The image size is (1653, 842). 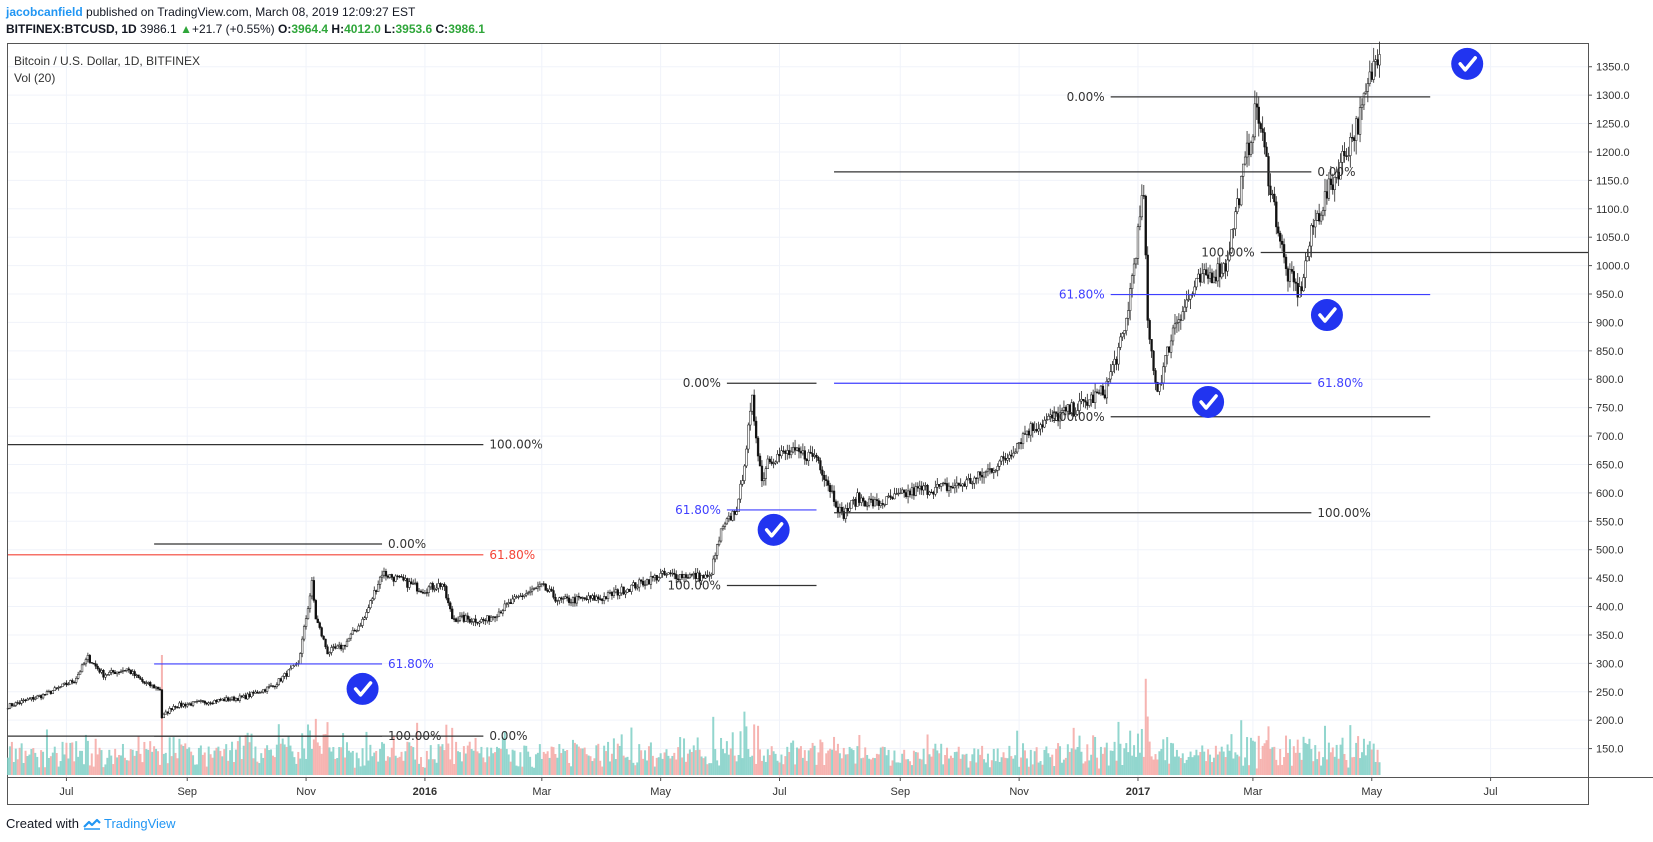 What do you see at coordinates (1082, 295) in the screenshot?
I see `fib-label: 61.80%` at bounding box center [1082, 295].